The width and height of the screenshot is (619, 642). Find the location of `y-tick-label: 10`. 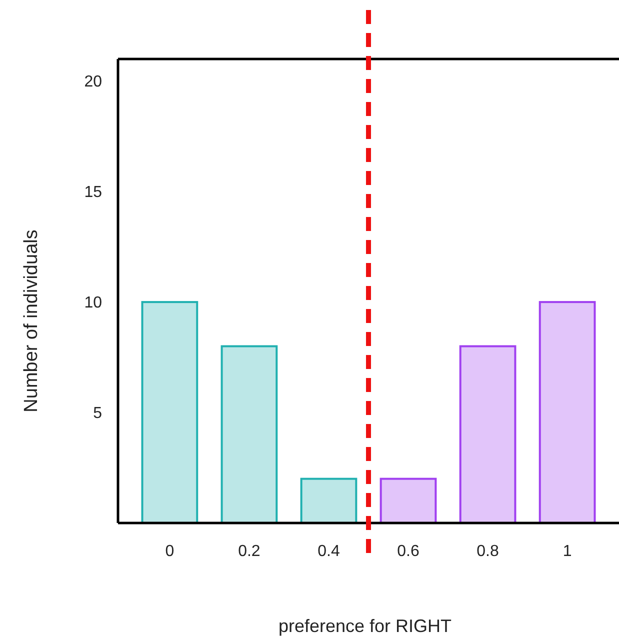

y-tick-label: 10 is located at coordinates (93, 303).